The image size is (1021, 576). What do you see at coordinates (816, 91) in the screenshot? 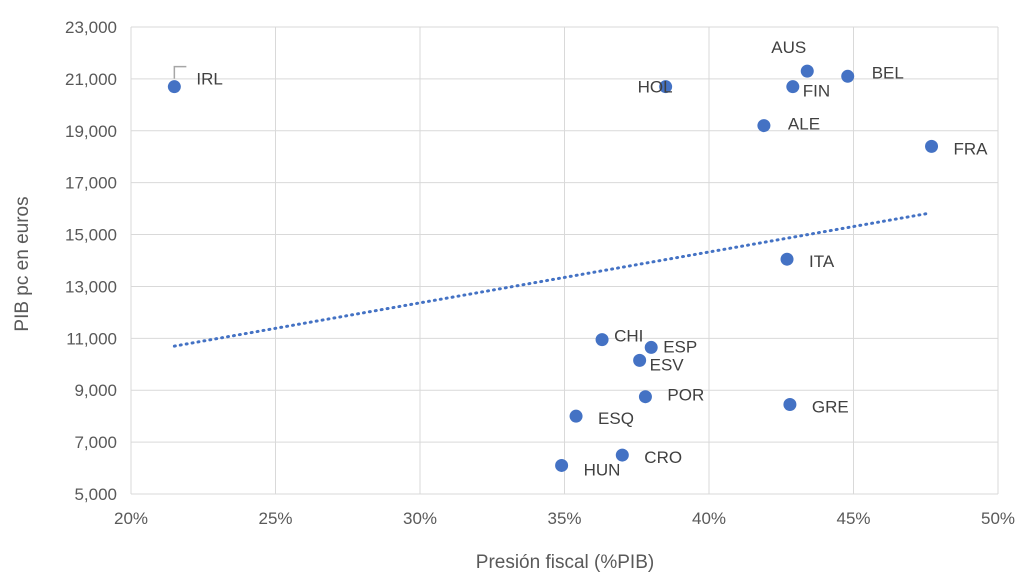
I see `data-label: FIN` at bounding box center [816, 91].